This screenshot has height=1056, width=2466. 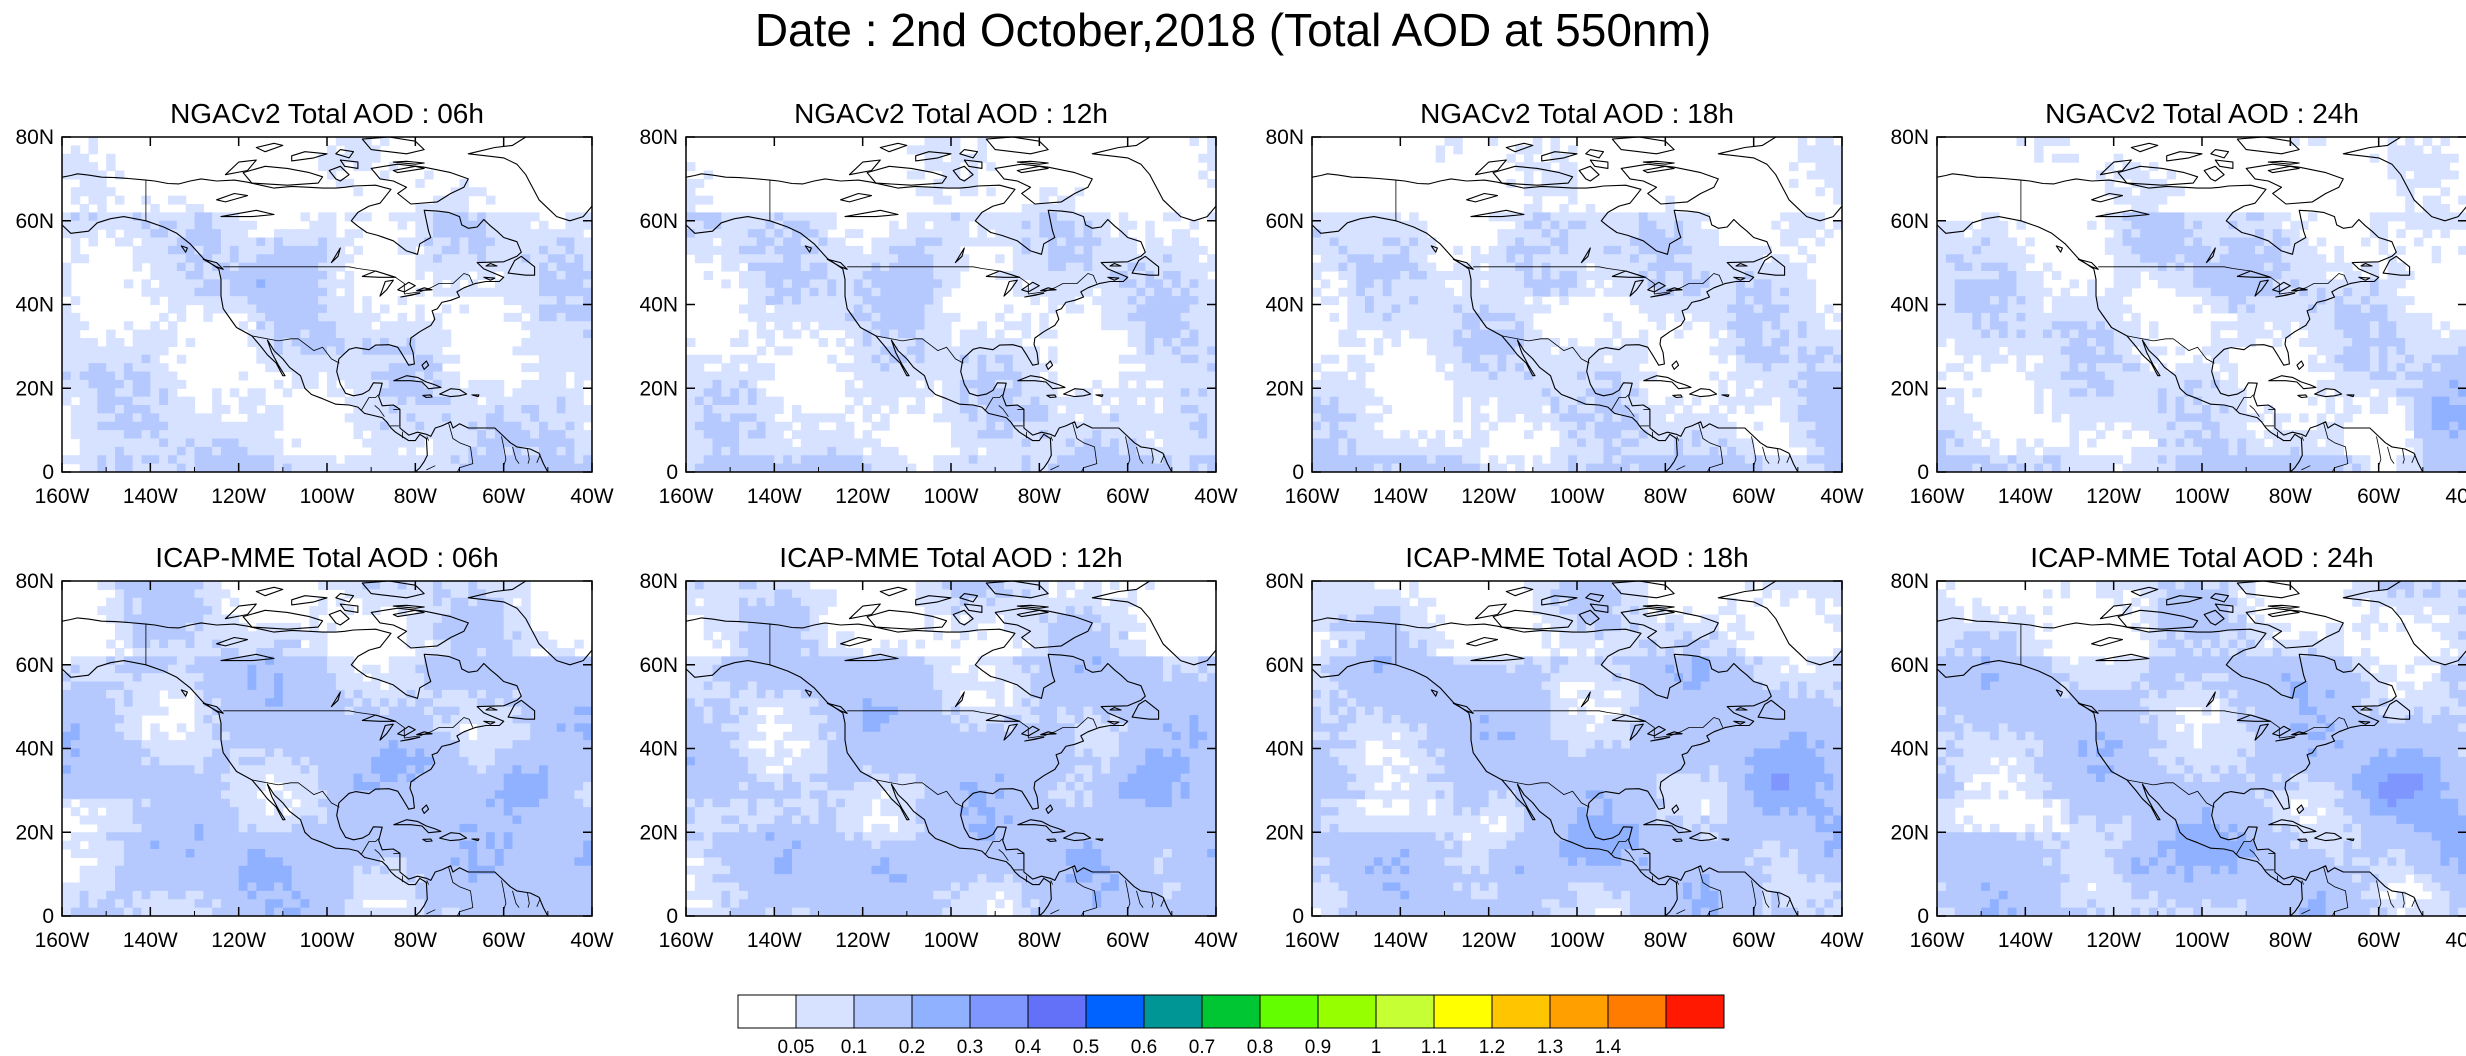 I want to click on lon-tick-label: 60W, so click(x=2378, y=940).